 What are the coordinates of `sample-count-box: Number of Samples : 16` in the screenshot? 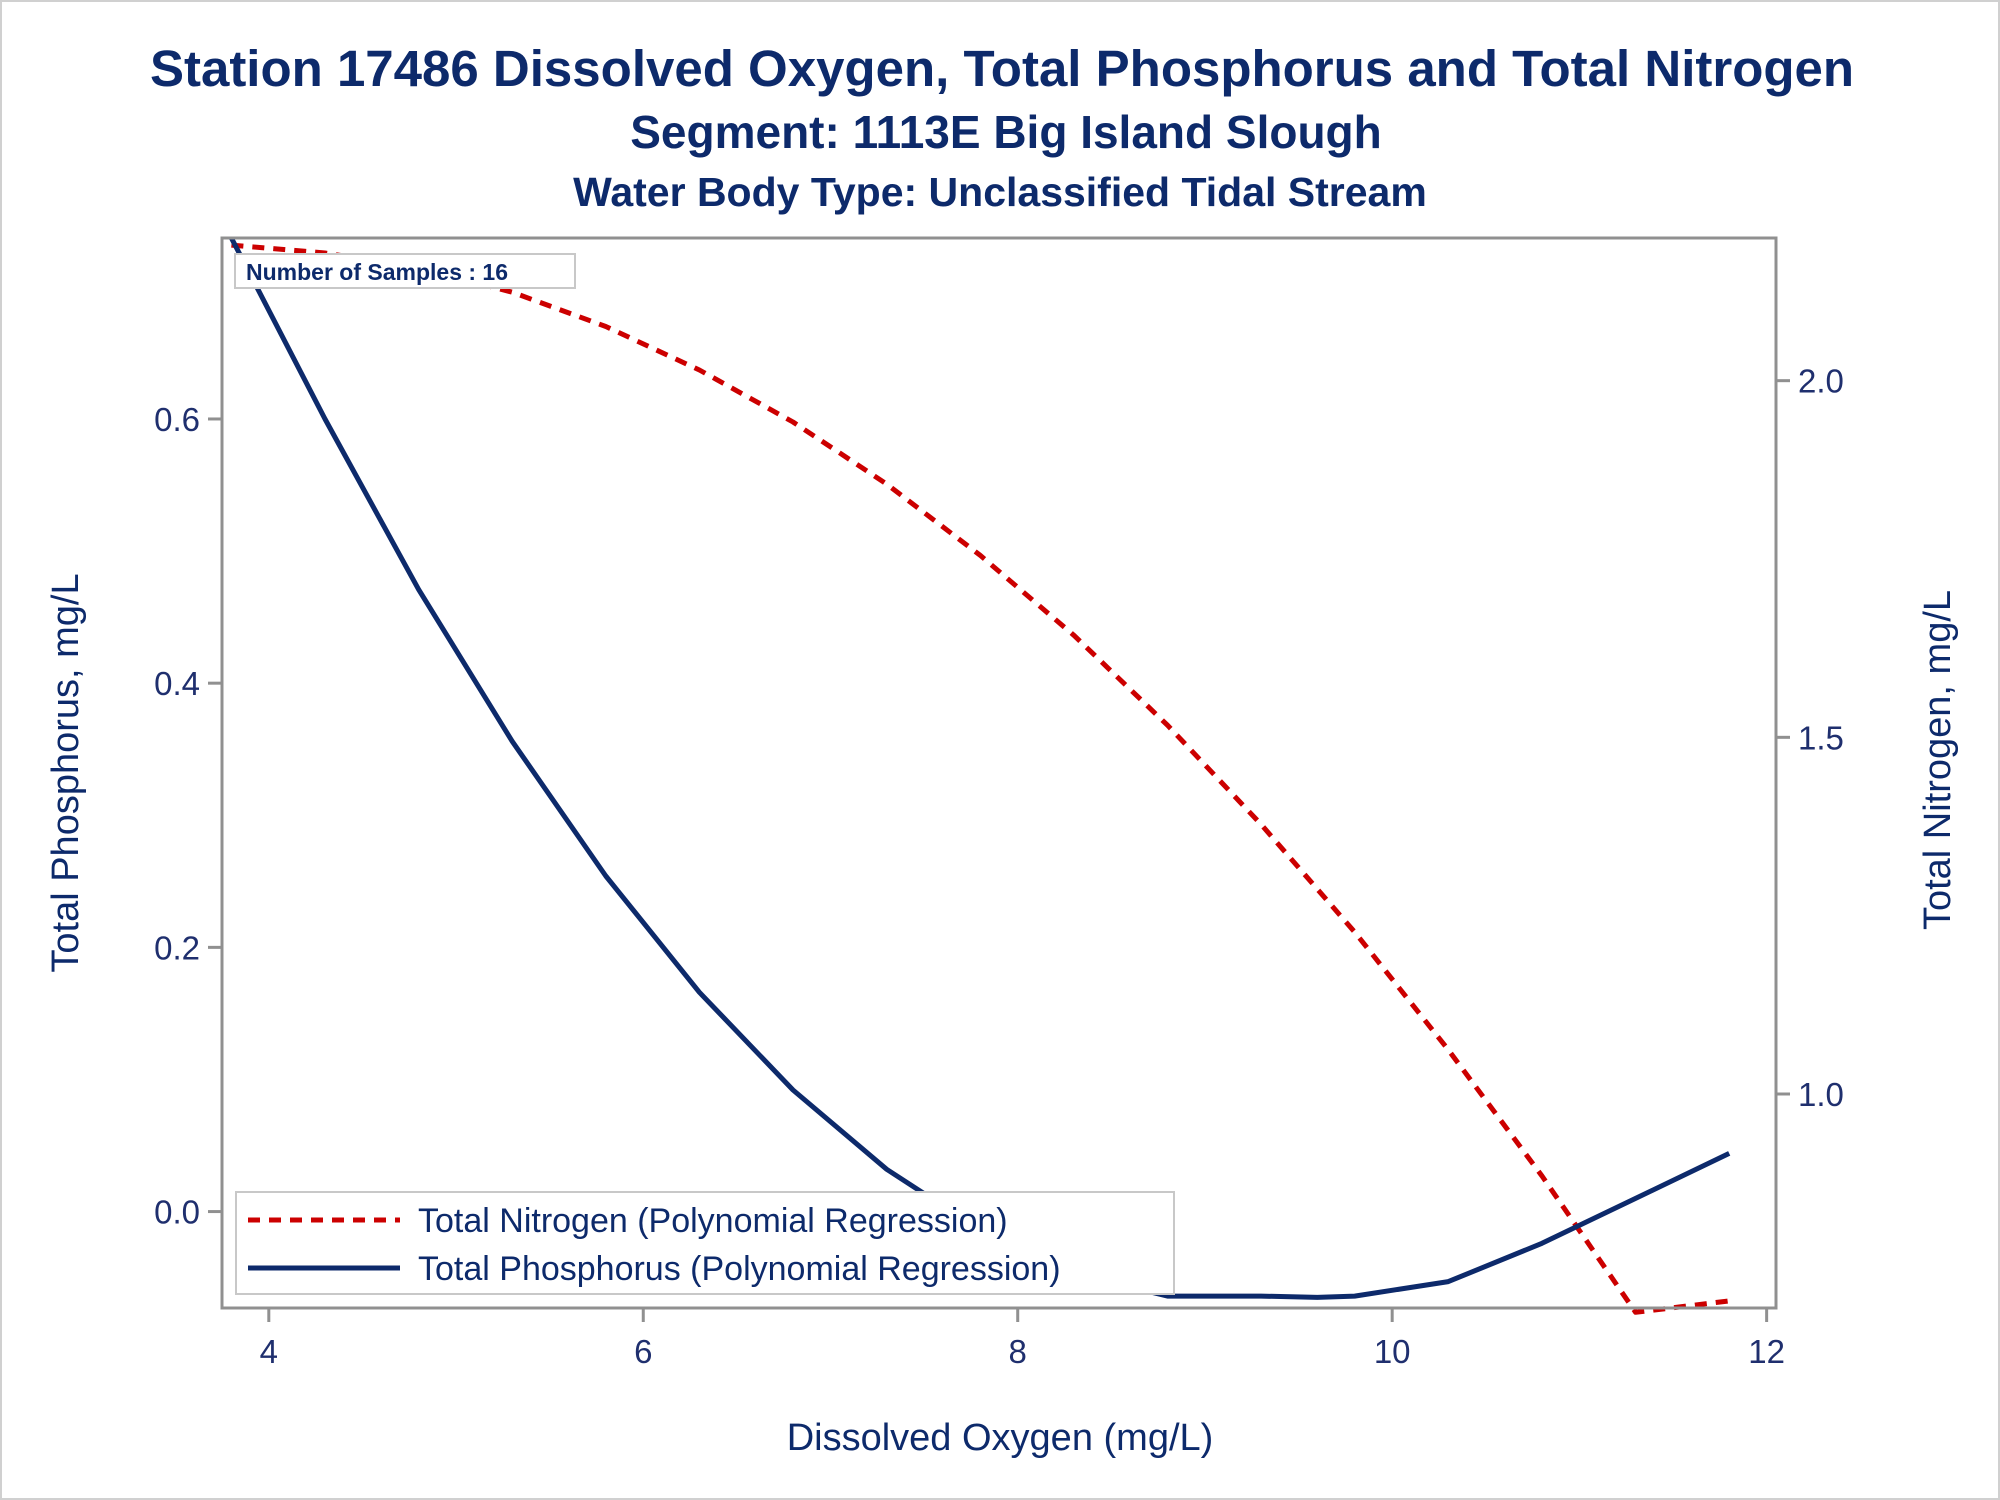 It's located at (405, 271).